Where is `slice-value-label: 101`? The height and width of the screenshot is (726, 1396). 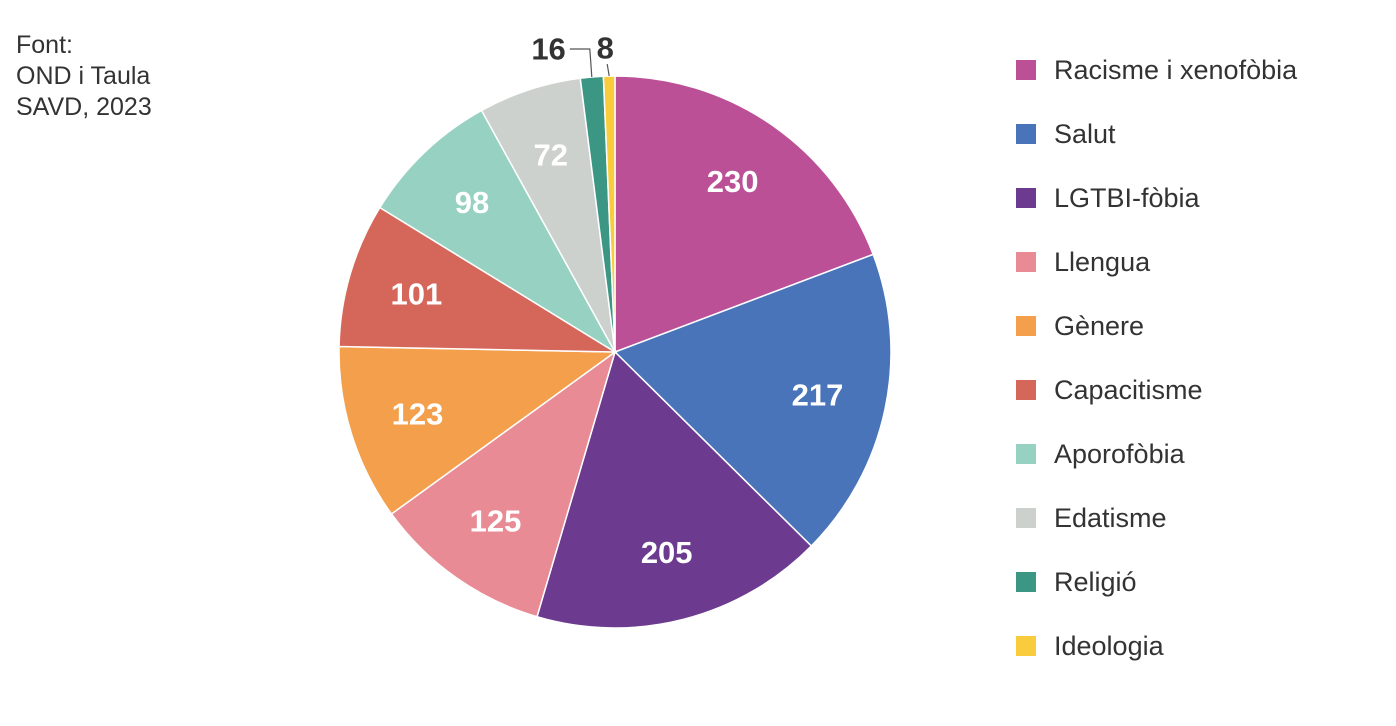
slice-value-label: 101 is located at coordinates (416, 293).